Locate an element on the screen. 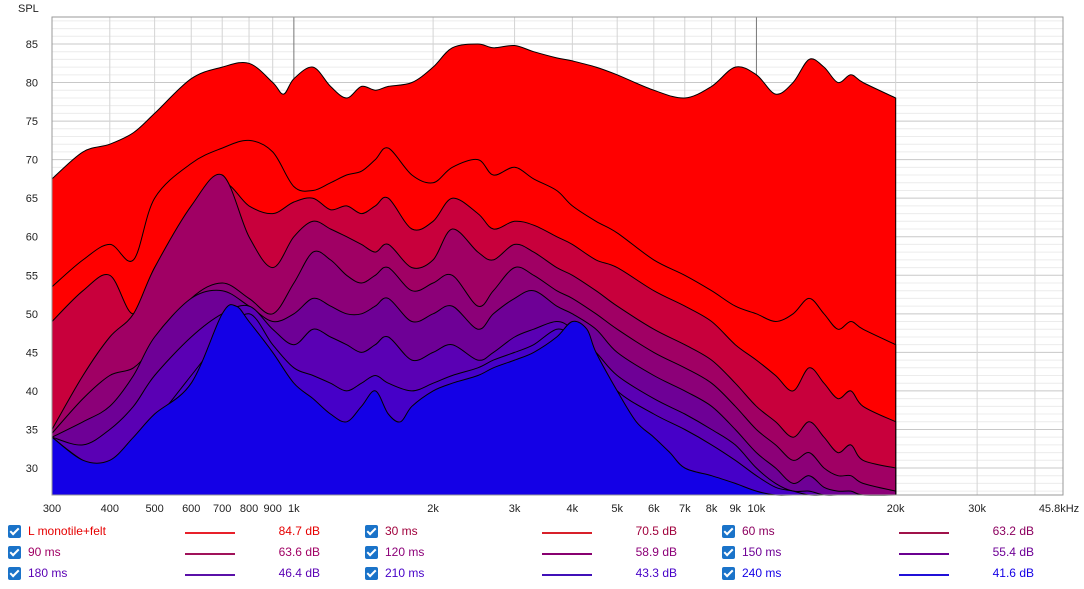  legend-series-name: 150 ms is located at coordinates (762, 552).